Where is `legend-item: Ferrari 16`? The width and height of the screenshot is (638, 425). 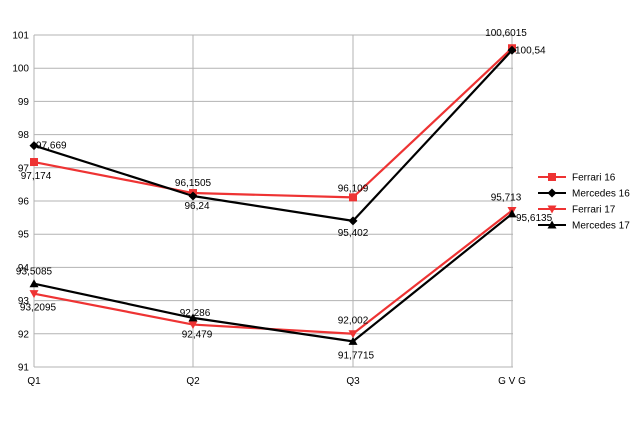
legend-item: Ferrari 16 is located at coordinates (577, 178).